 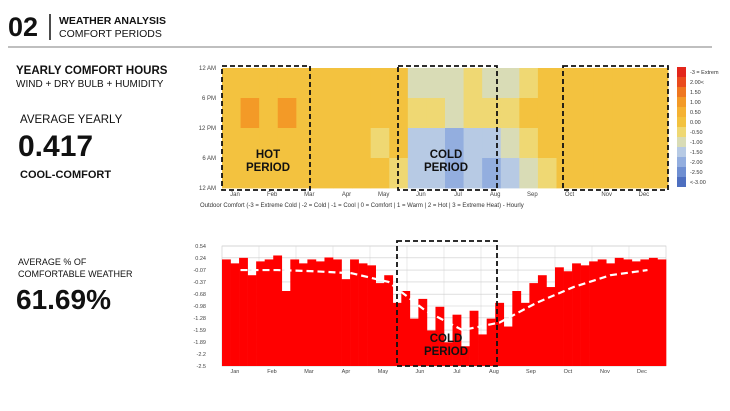 What do you see at coordinates (199, 343) in the screenshot?
I see `y-tick-label: -1.89` at bounding box center [199, 343].